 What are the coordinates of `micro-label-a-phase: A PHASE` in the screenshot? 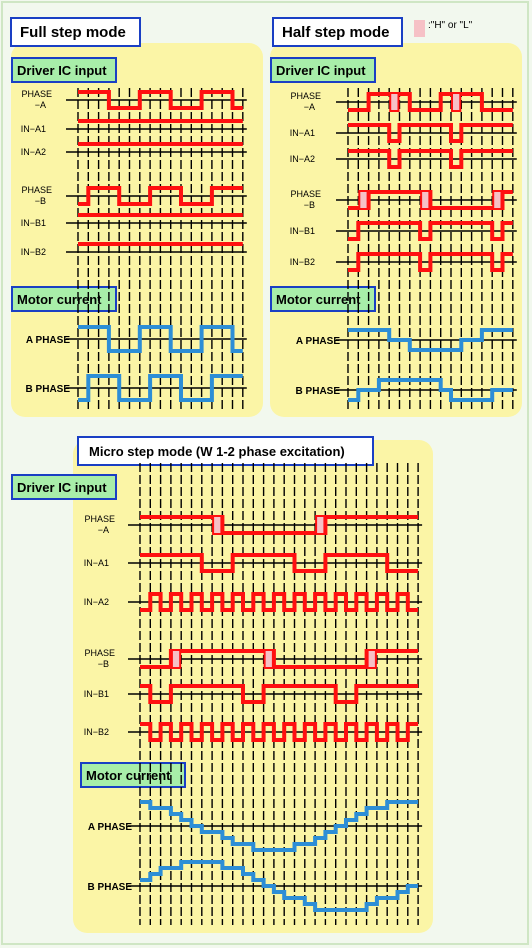 It's located at (110, 827).